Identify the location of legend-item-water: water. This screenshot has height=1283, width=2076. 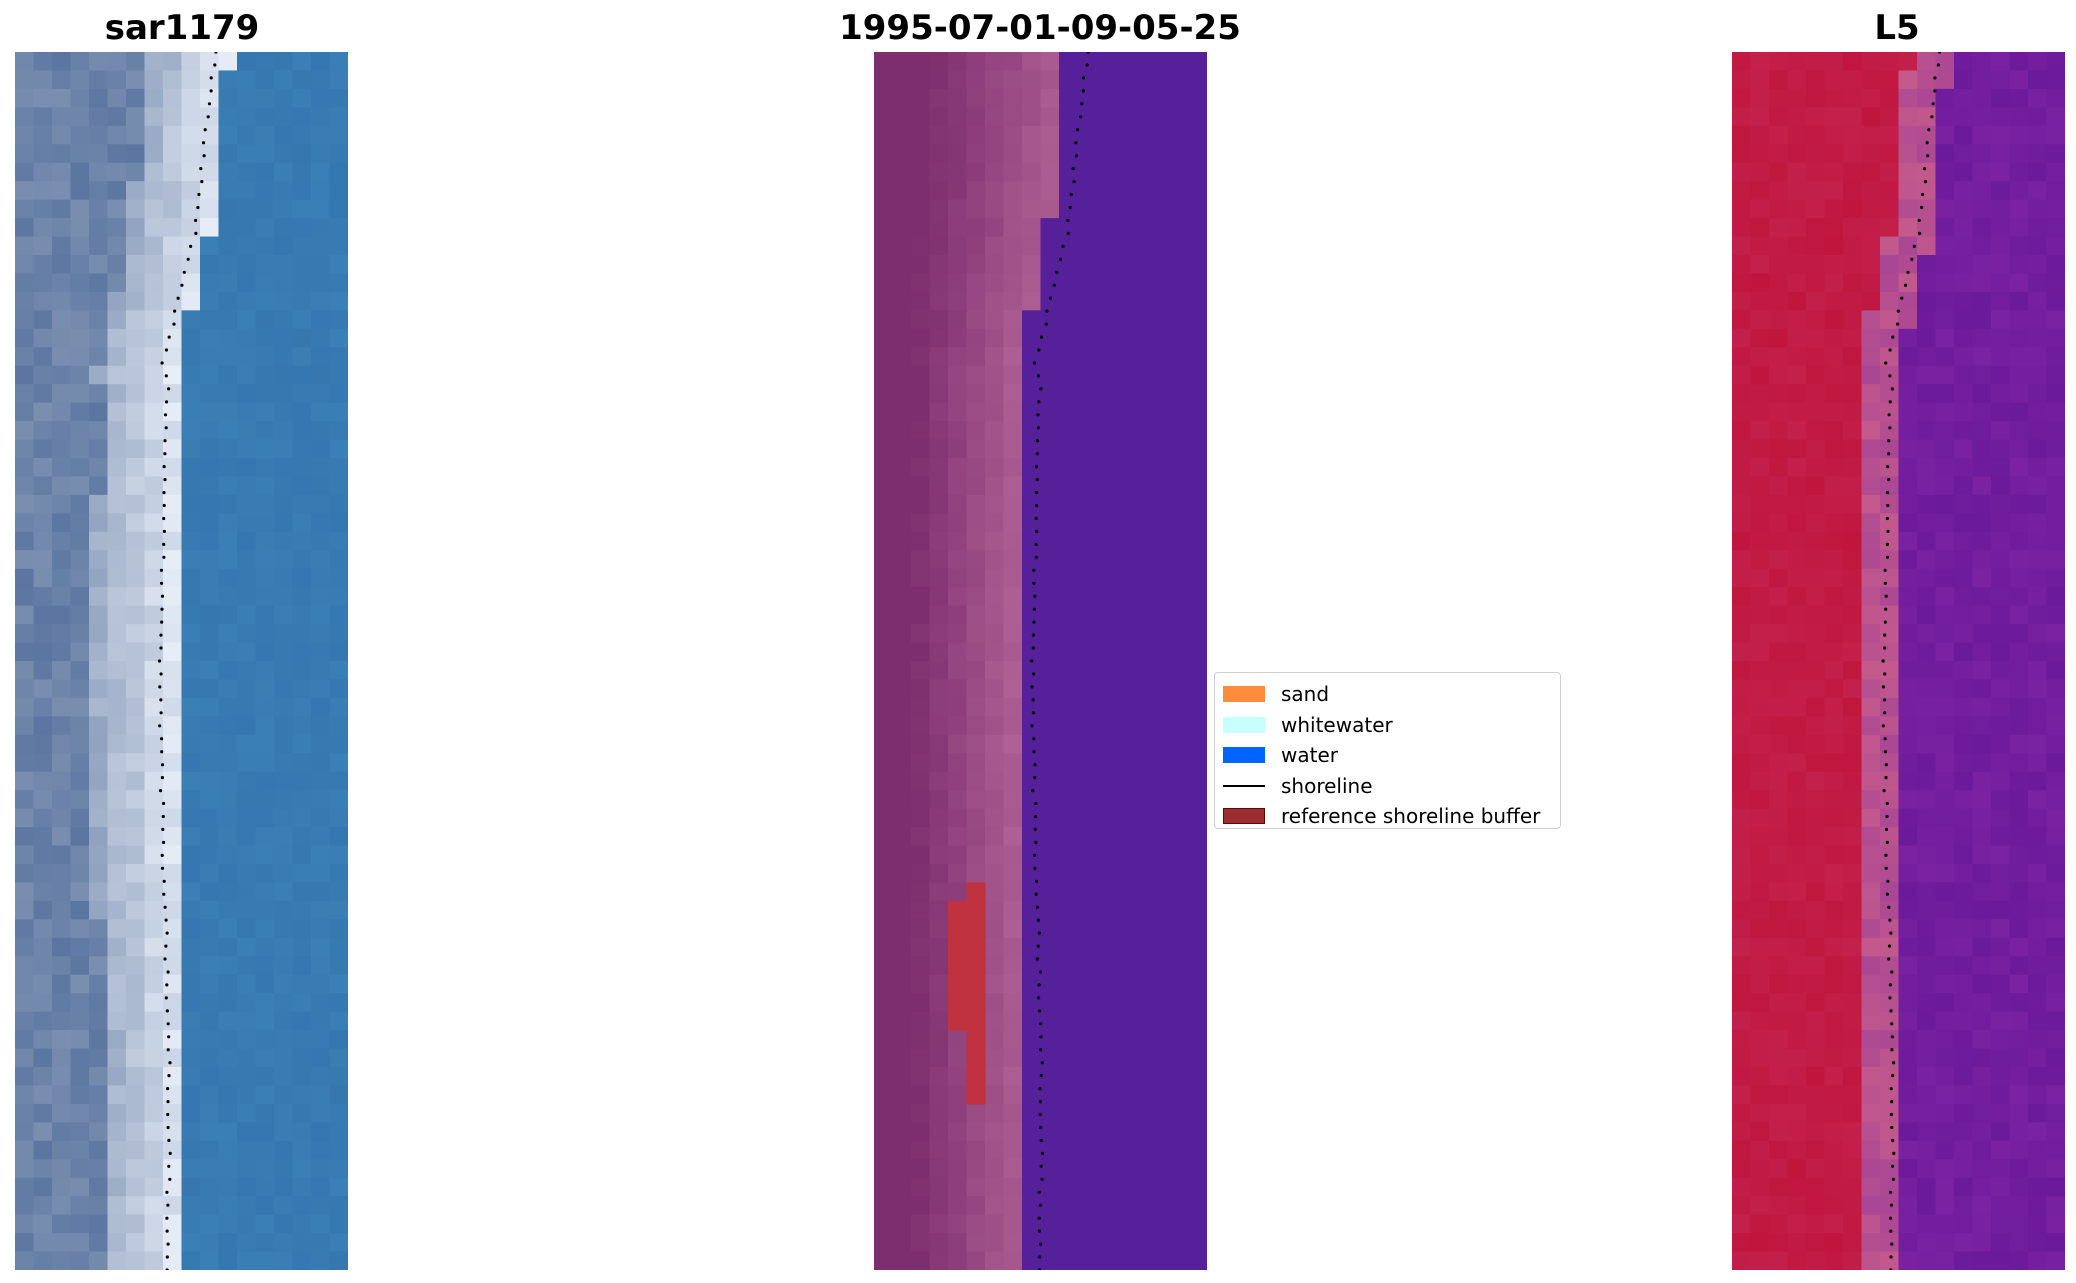
(1387, 755).